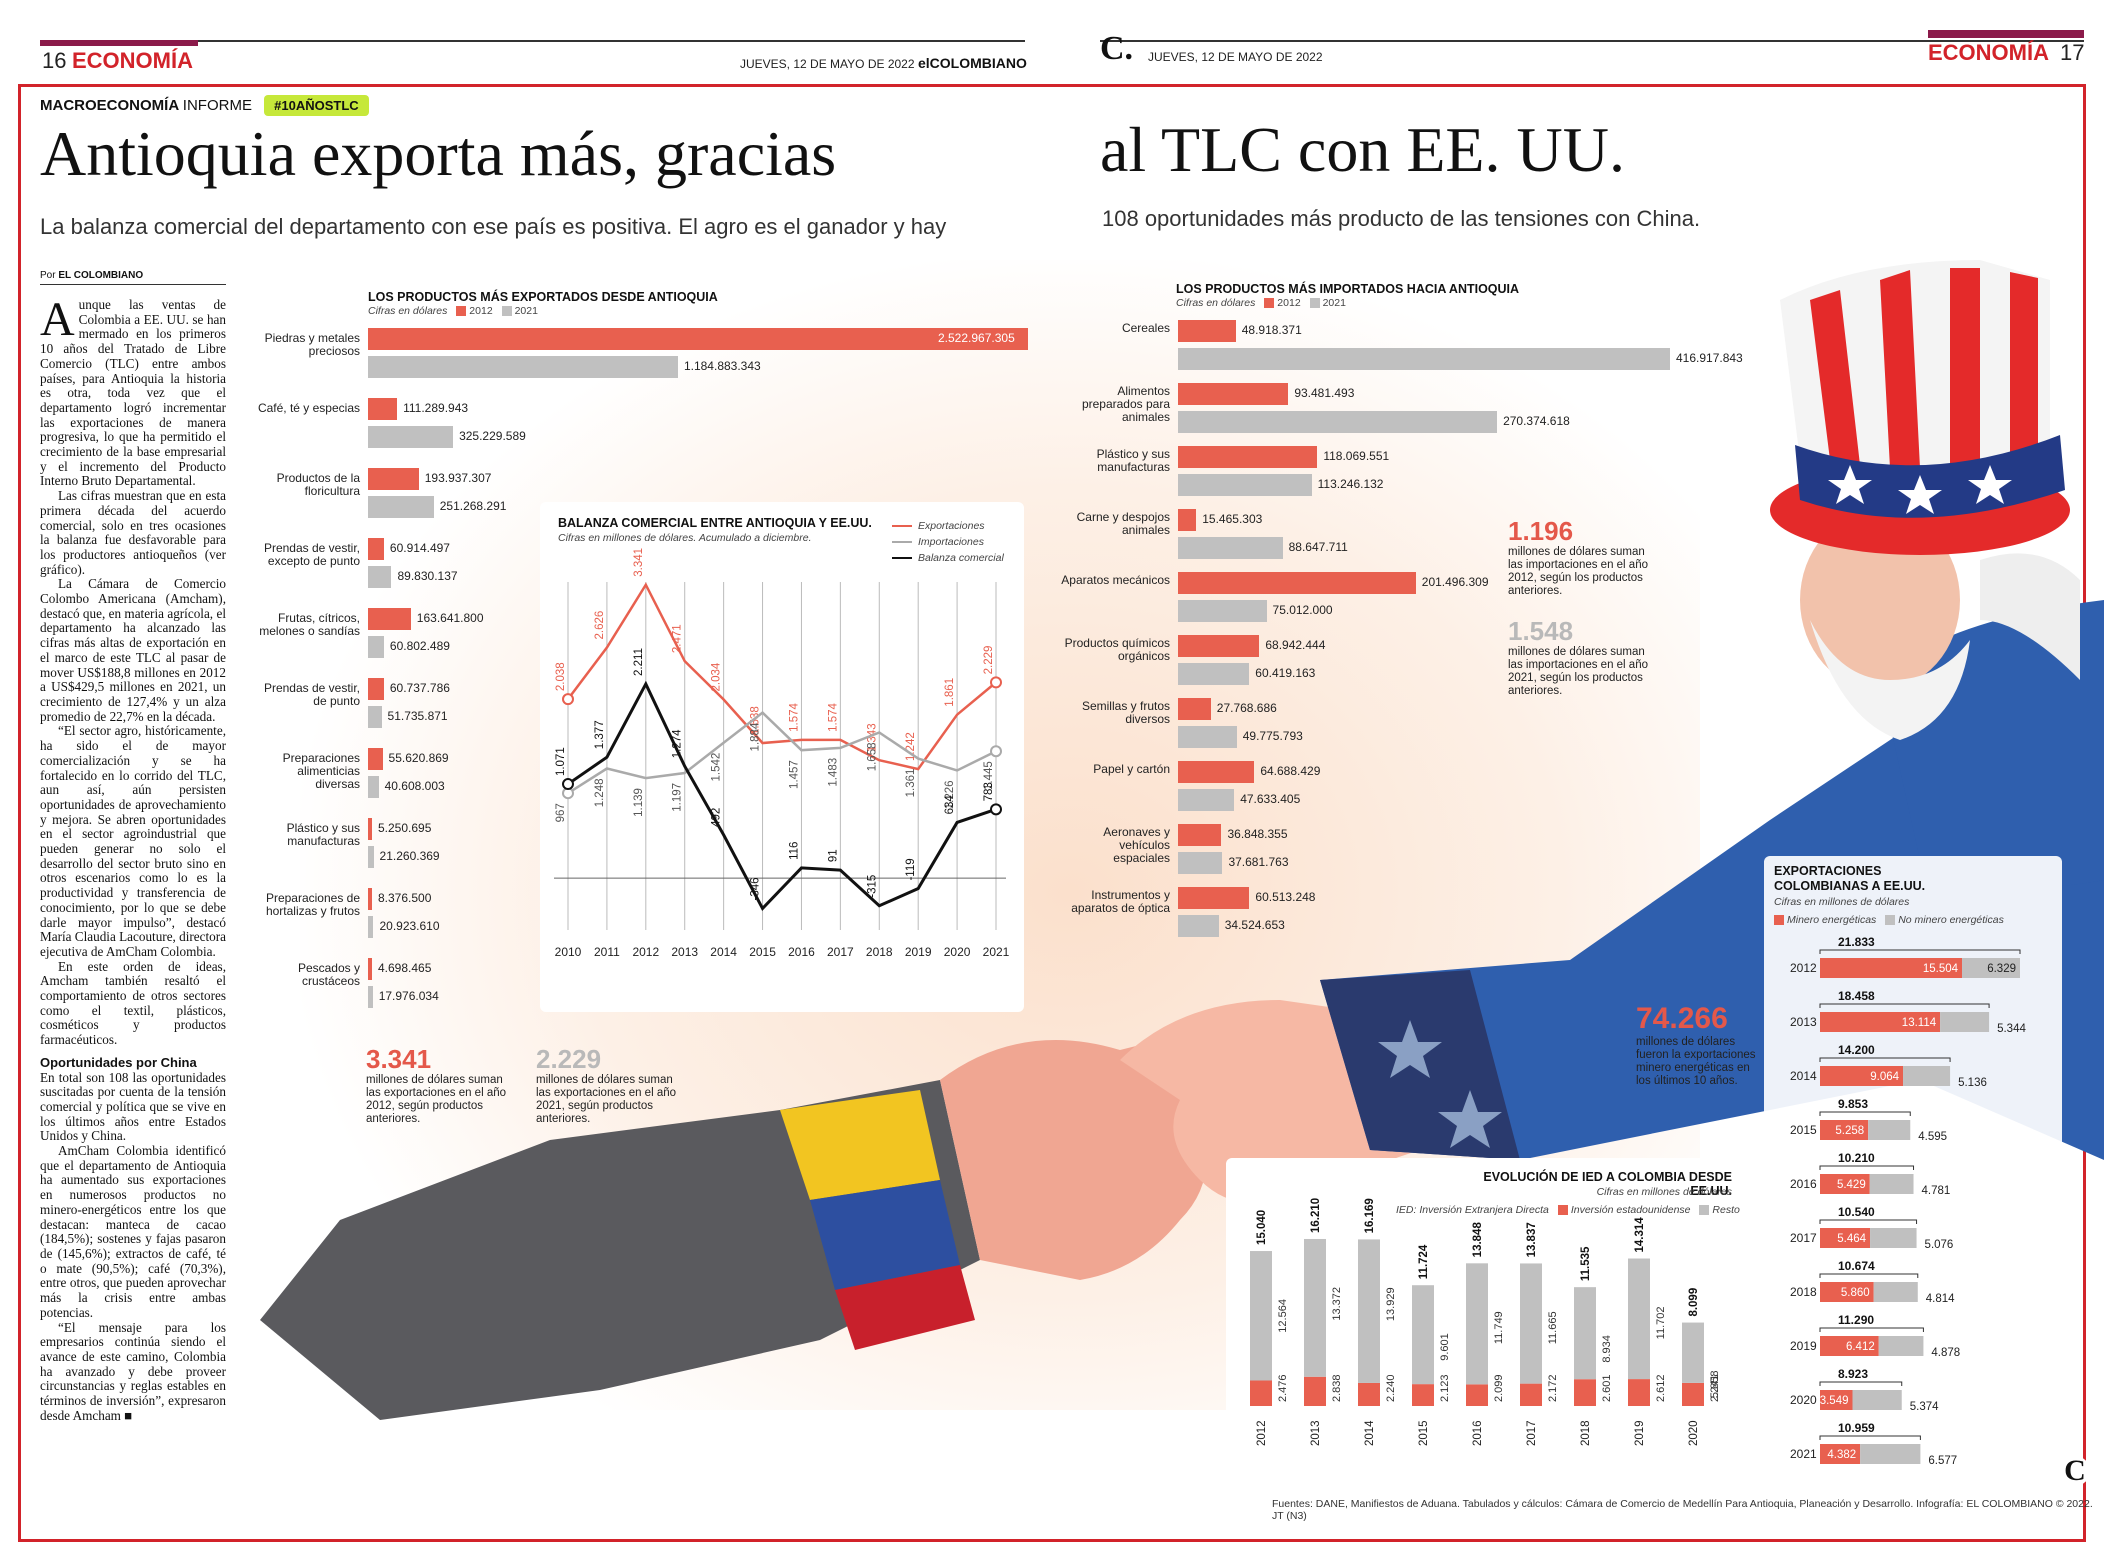 The image size is (2104, 1552). I want to click on nonmining-label: 6.577, so click(1942, 1461).